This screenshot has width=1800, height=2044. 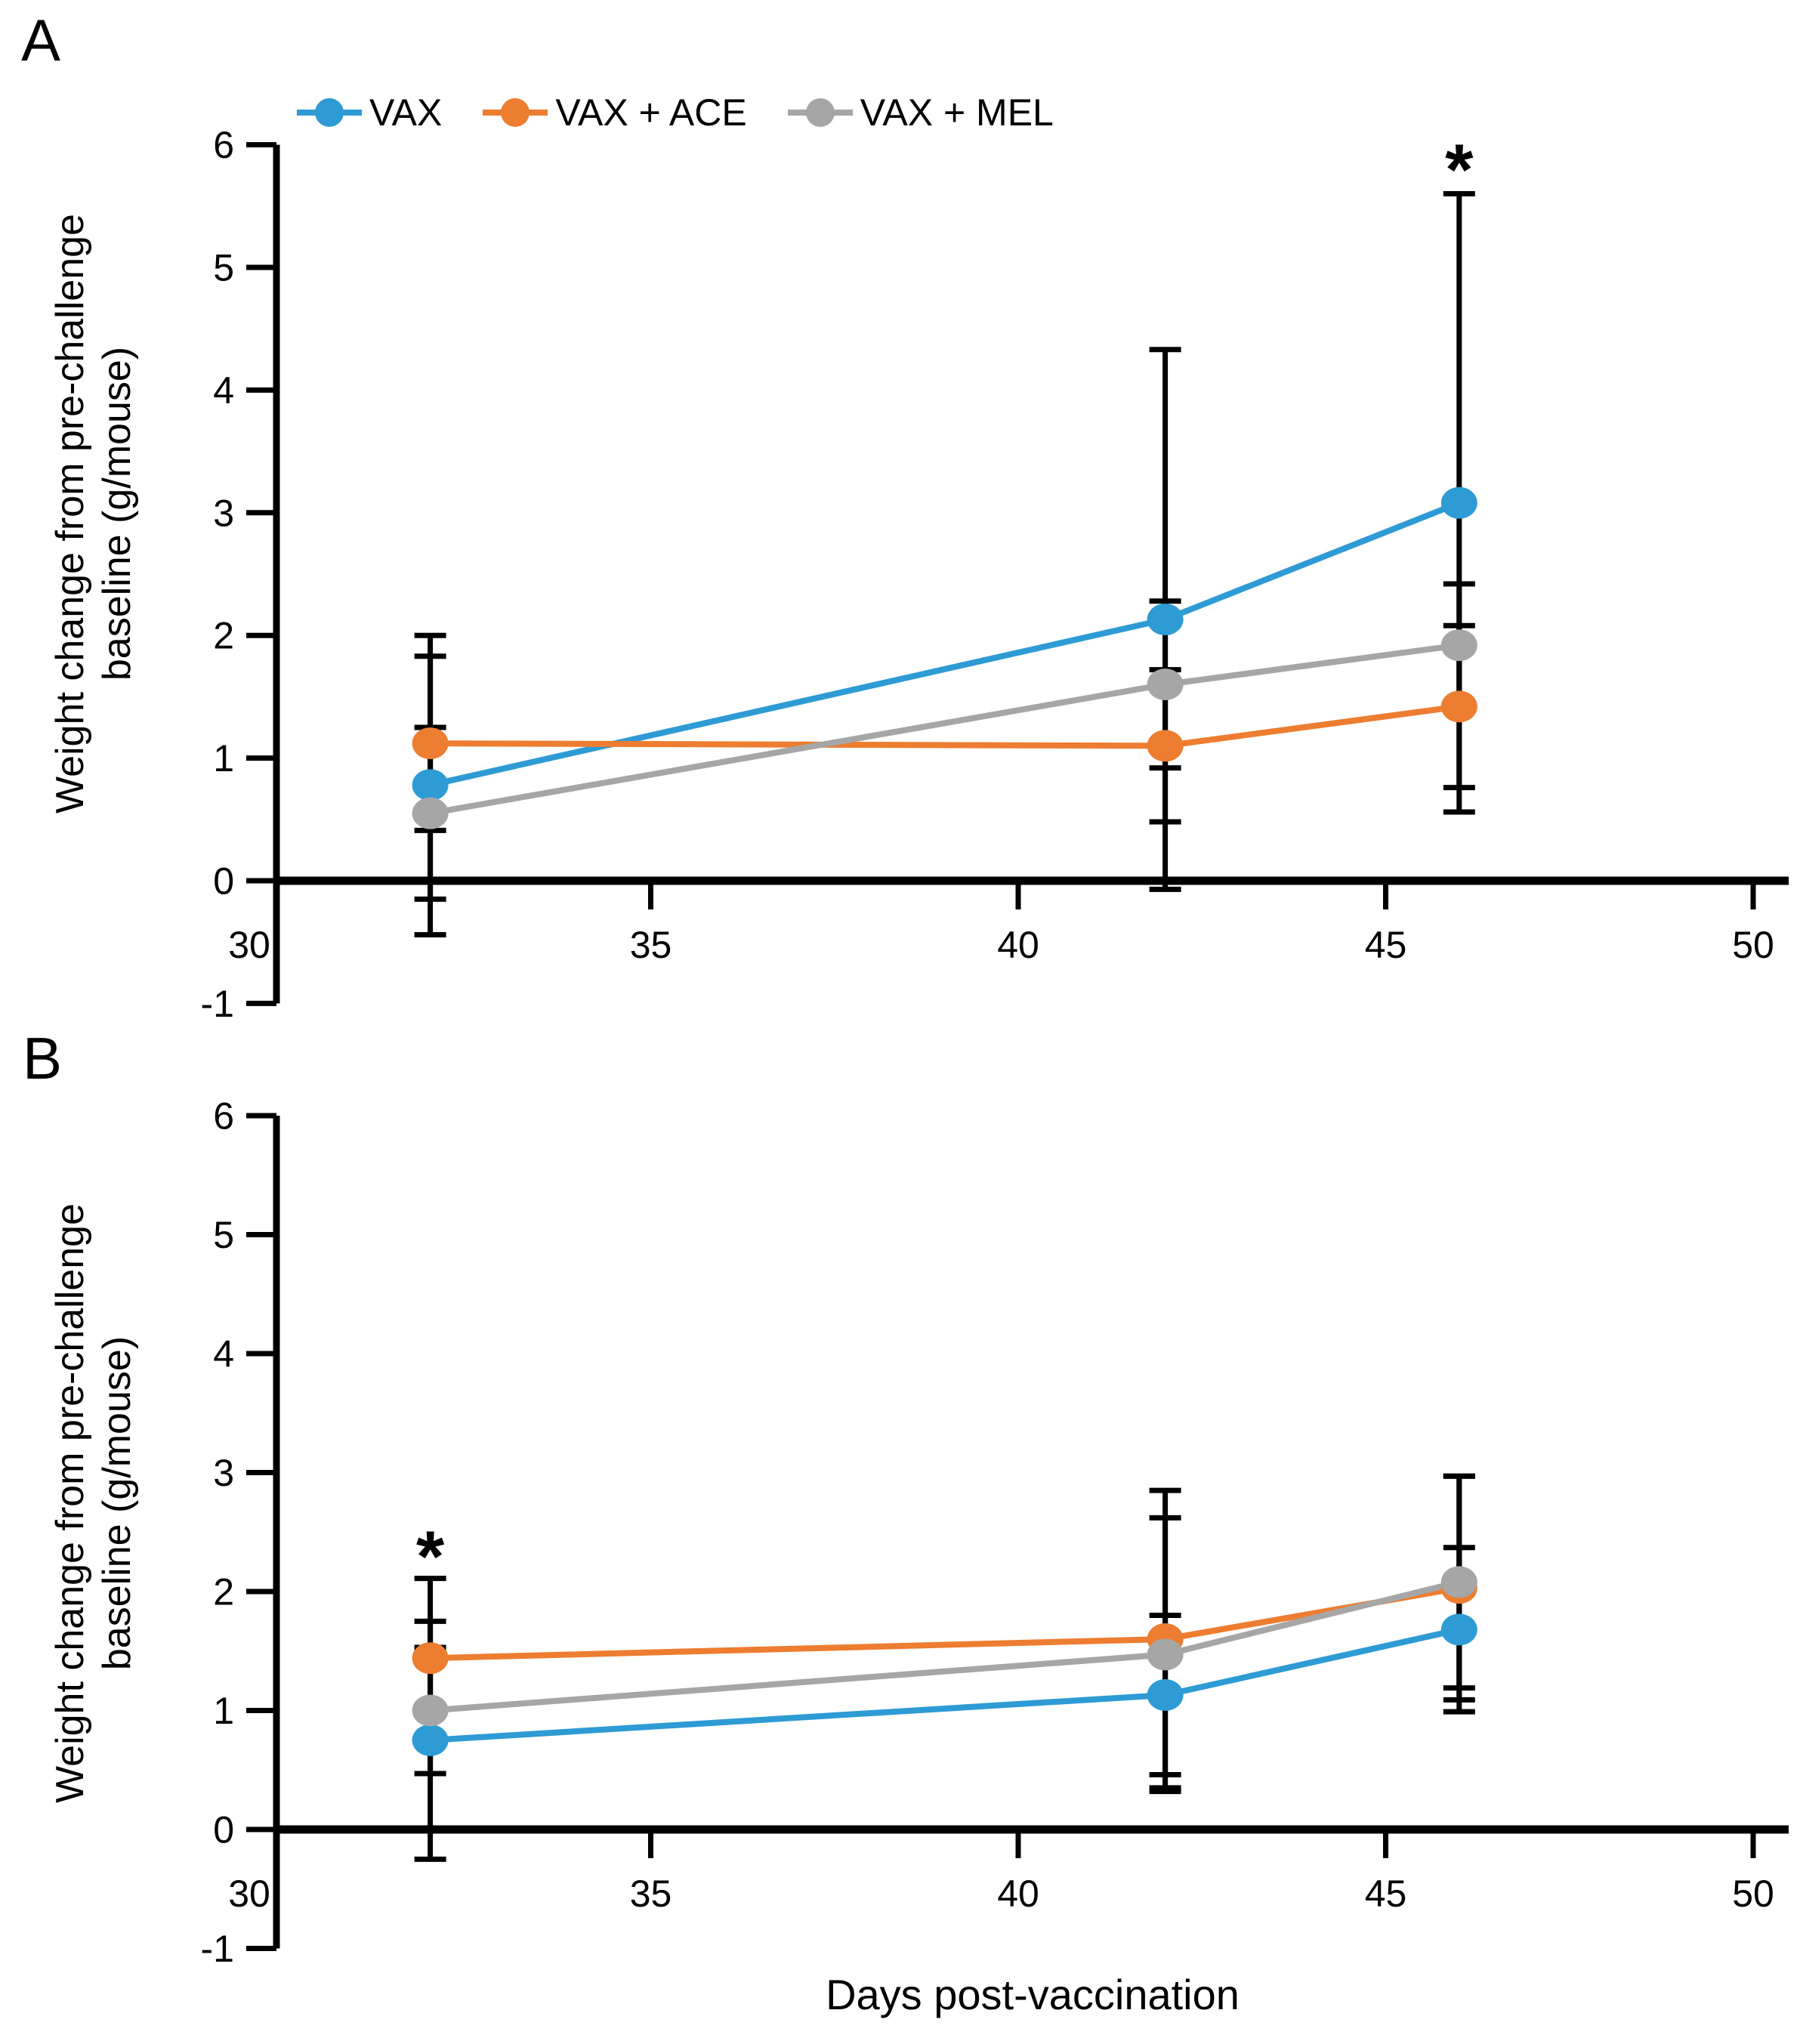 I want to click on chart-legend: VAX VAX + ACE VAX + MEL, so click(x=675, y=112).